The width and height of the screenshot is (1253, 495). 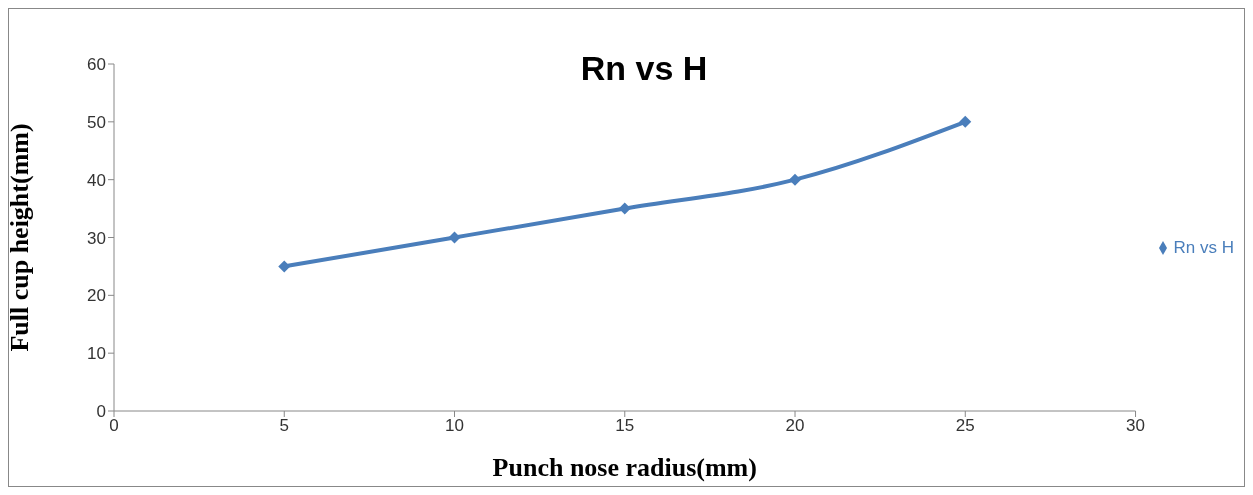 I want to click on x-tick-label: 30, so click(x=1135, y=426).